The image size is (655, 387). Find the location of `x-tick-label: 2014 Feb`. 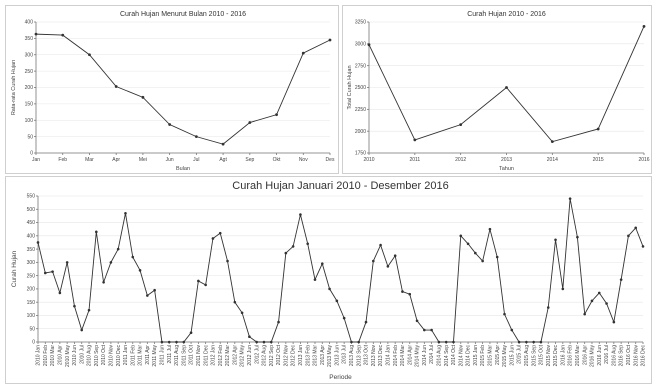

x-tick-label: 2014 Feb is located at coordinates (396, 355).